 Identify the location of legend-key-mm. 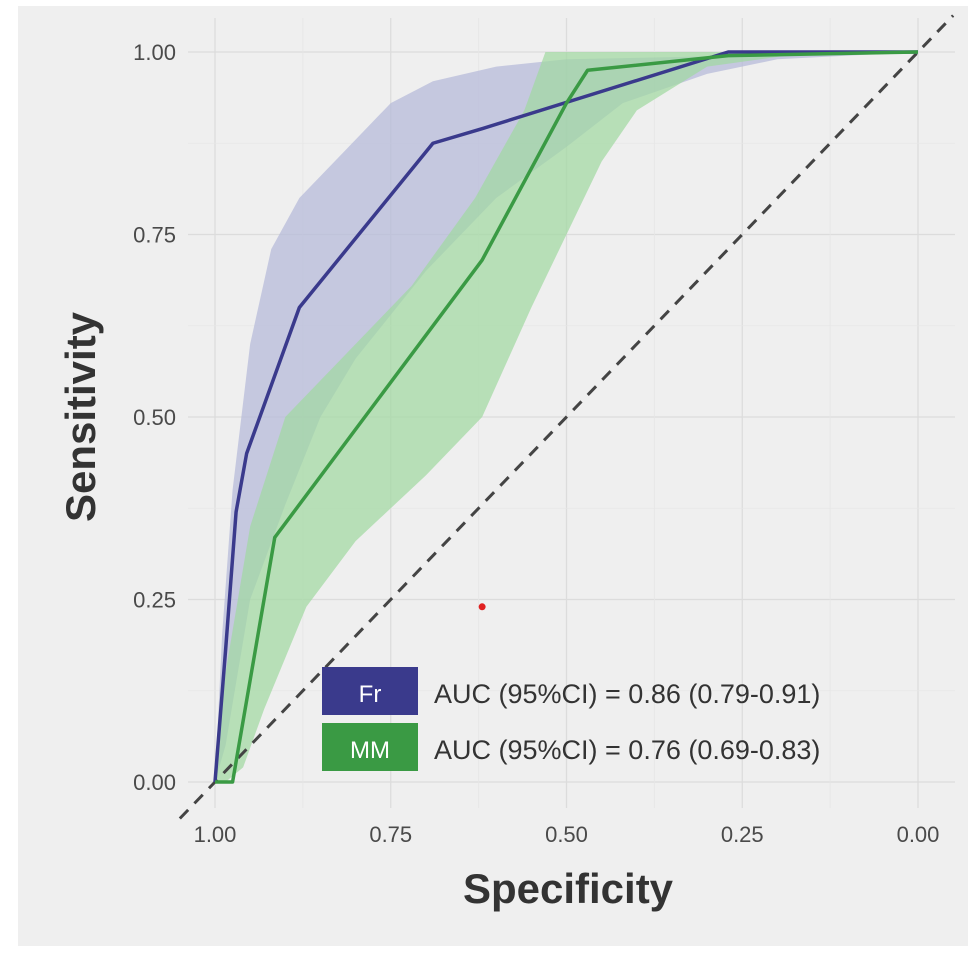
(370, 747).